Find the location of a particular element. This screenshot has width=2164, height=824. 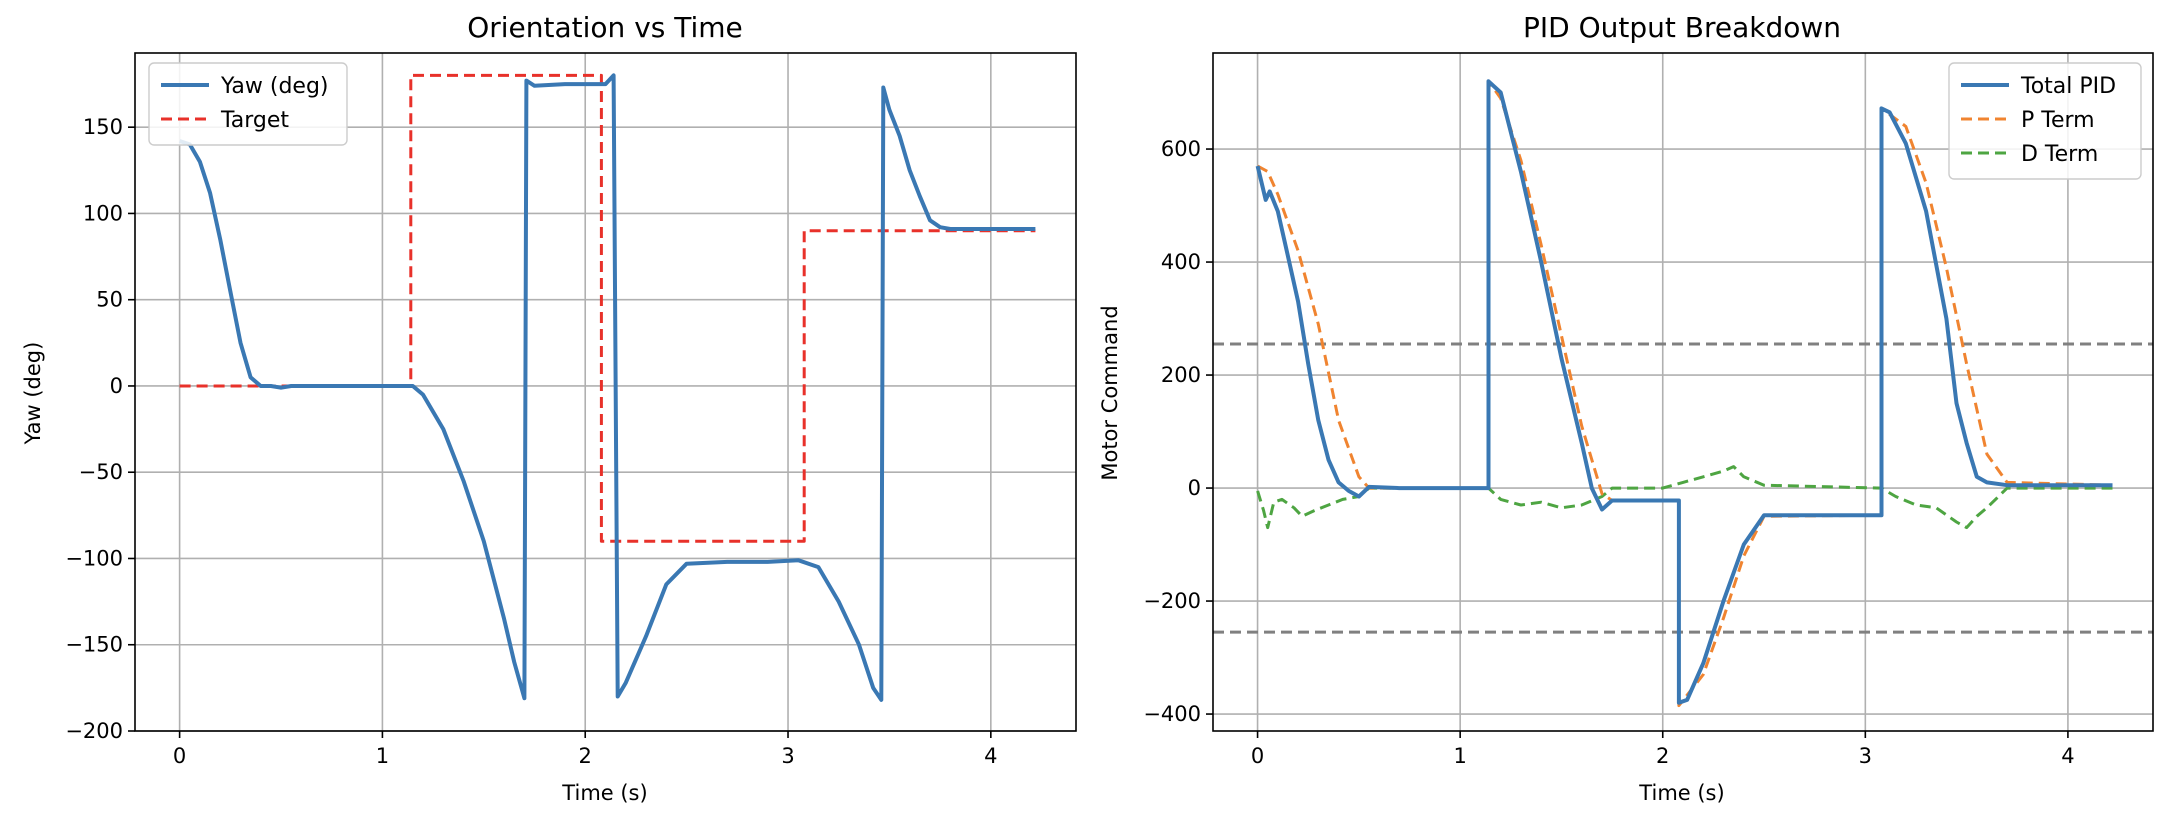

y-tick-label: 200 is located at coordinates (1181, 375).